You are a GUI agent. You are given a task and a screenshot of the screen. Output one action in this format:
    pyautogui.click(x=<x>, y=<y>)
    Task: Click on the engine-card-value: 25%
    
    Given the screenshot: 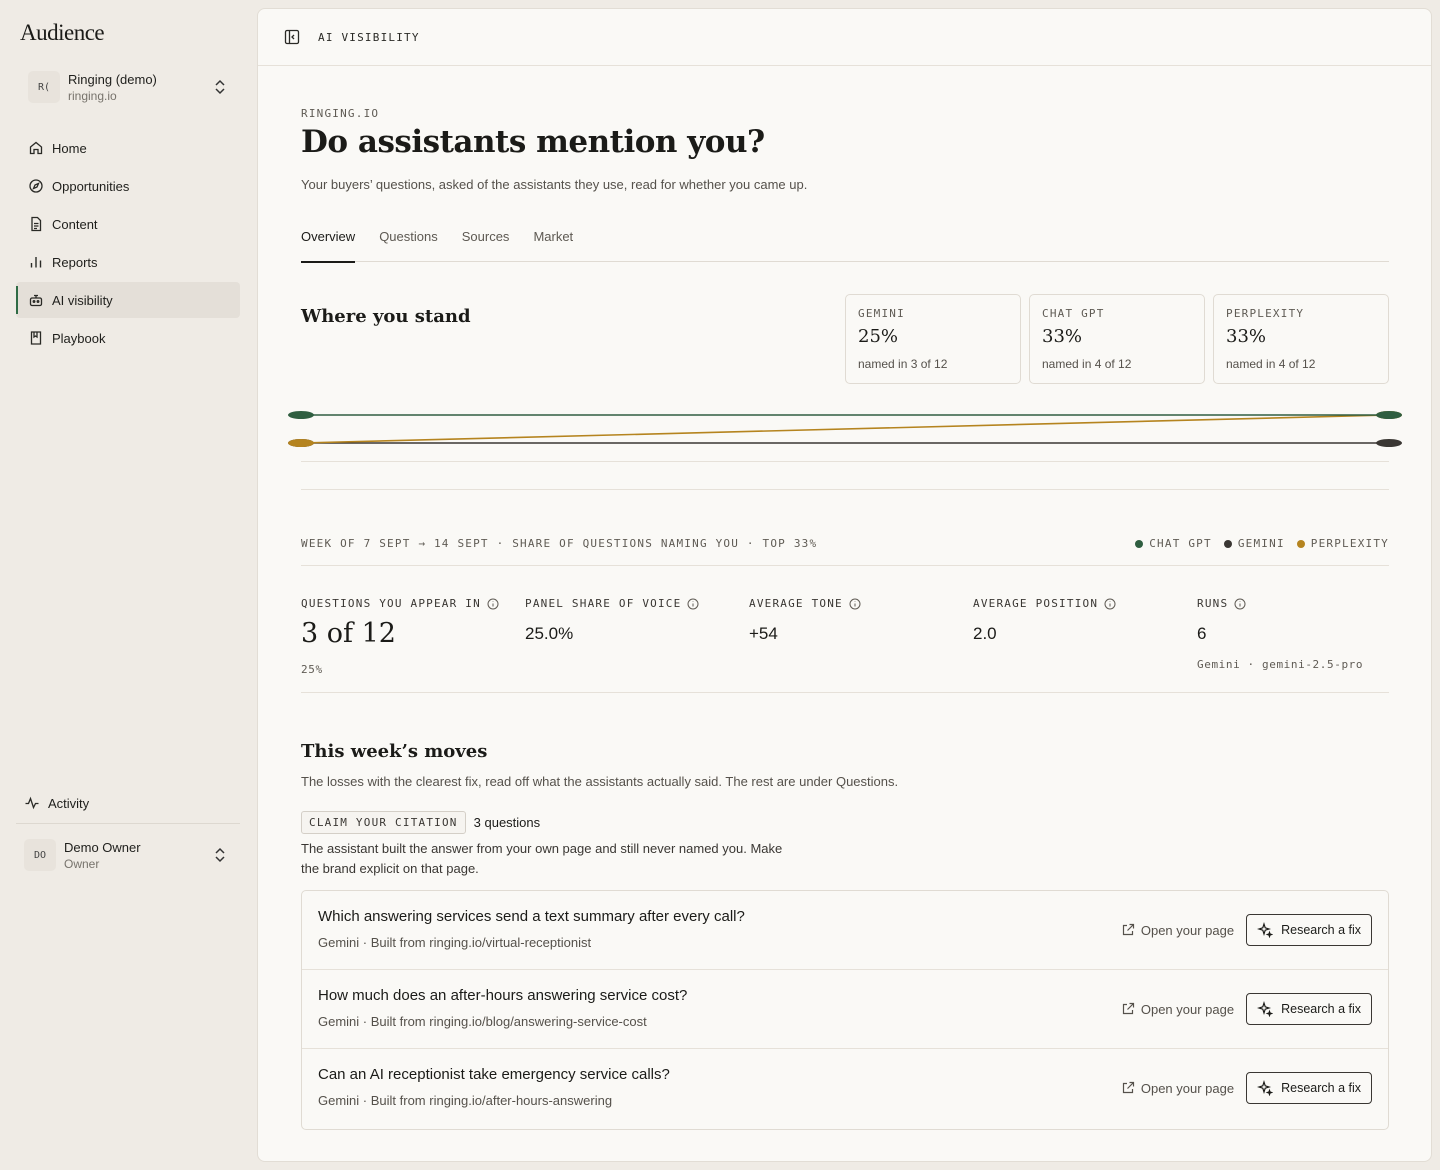 What is the action you would take?
    pyautogui.click(x=878, y=336)
    